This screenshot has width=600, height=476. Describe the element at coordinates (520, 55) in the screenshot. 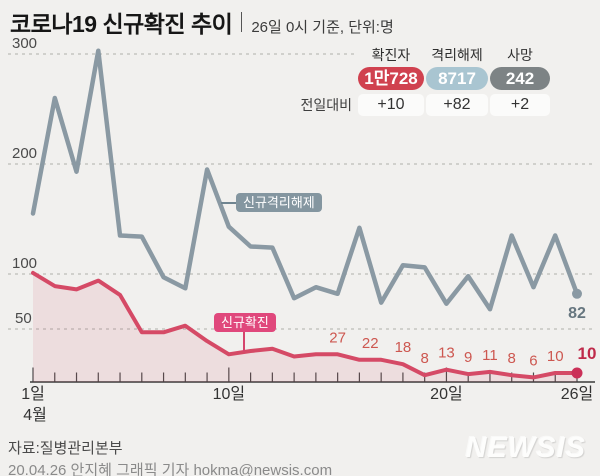

I see `stat-header-deaths: 사망` at that location.